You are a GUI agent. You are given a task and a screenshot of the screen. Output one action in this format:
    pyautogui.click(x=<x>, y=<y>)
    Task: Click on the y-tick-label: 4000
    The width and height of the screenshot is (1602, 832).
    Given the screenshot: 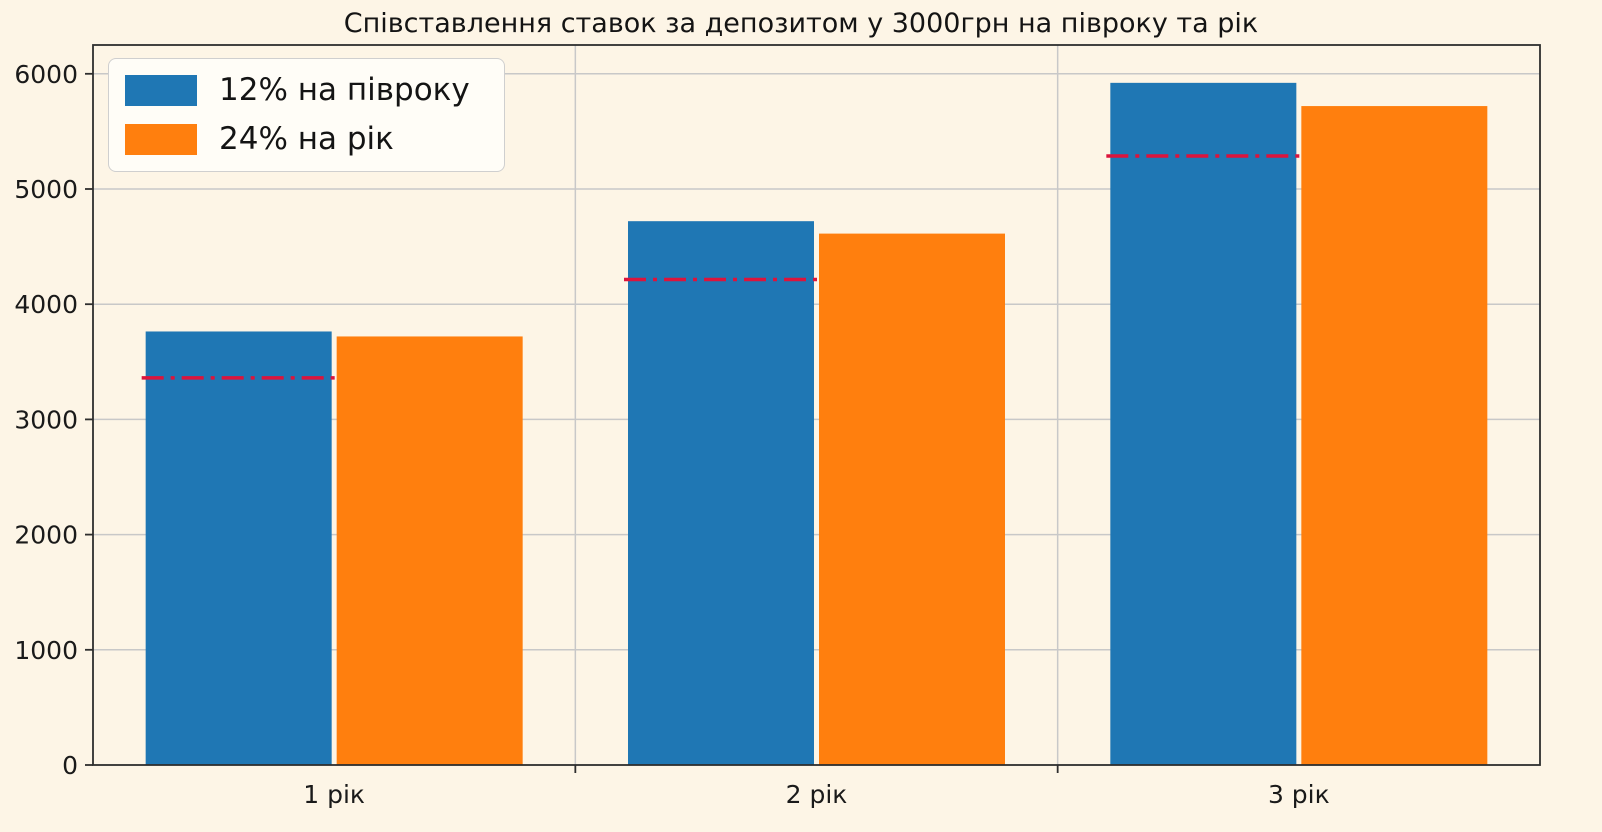 What is the action you would take?
    pyautogui.click(x=46, y=304)
    